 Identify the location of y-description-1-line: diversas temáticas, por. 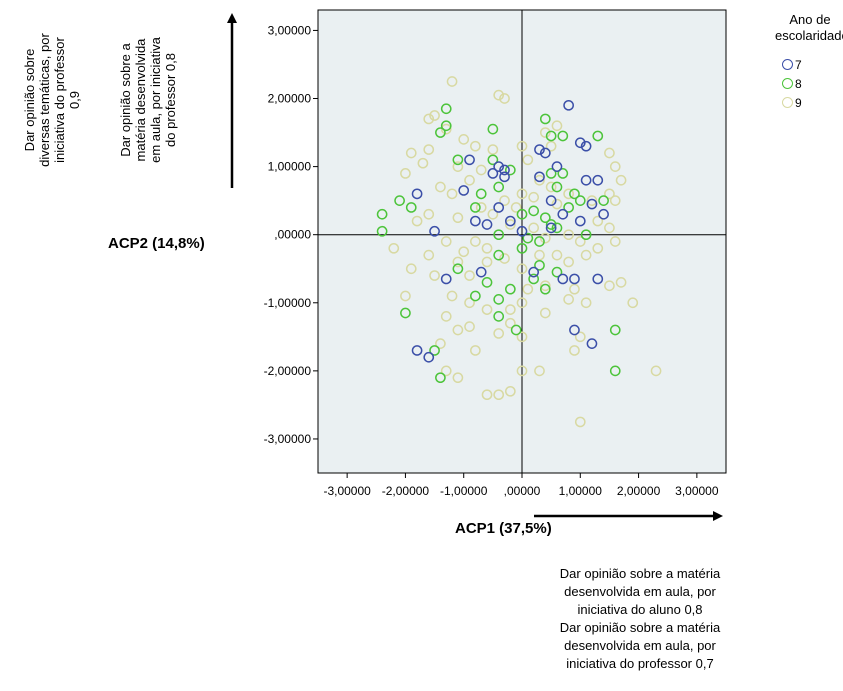
(44, 100).